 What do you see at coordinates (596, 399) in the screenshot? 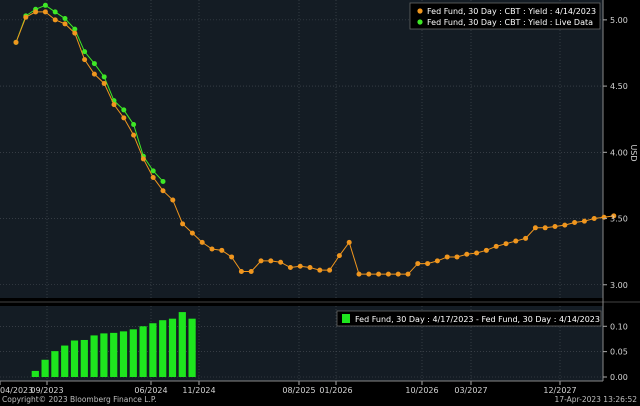
I see `timestamp-text: 17-Apr-2023 13:26:52` at bounding box center [596, 399].